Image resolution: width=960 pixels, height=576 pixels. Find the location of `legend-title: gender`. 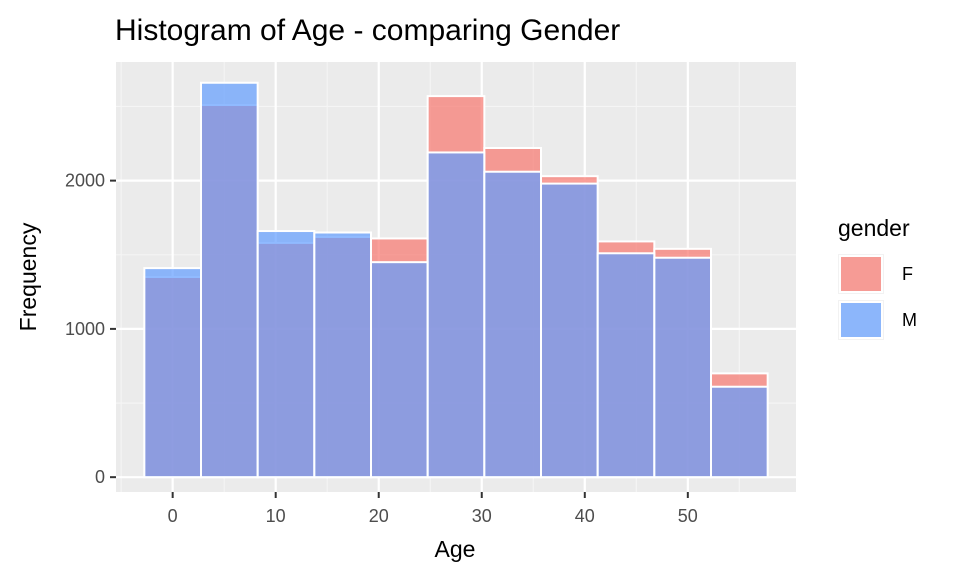

legend-title: gender is located at coordinates (874, 228).